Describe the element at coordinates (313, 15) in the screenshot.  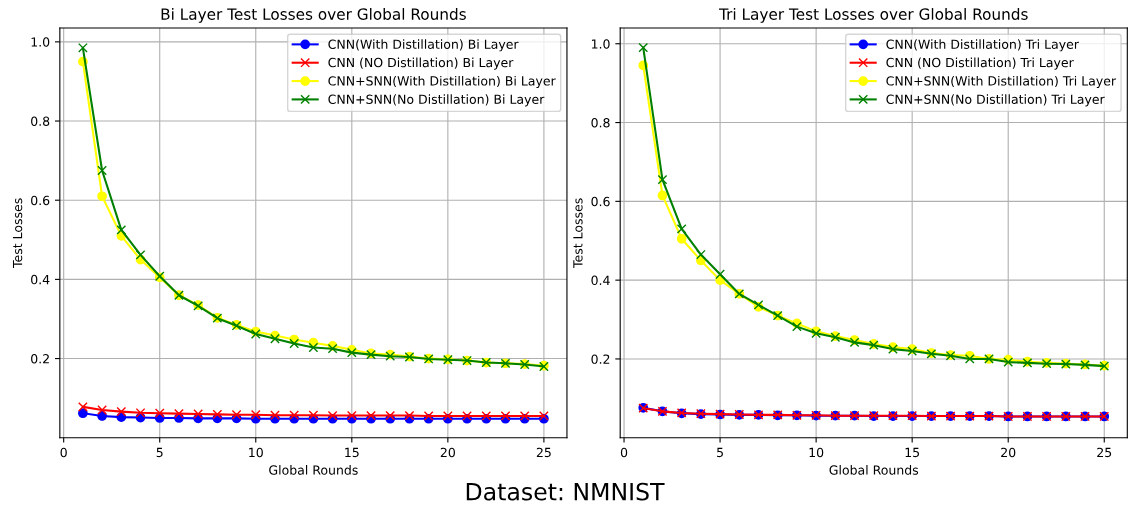
I see `chart-title: Bi Layer Test Losses over Global Rounds` at that location.